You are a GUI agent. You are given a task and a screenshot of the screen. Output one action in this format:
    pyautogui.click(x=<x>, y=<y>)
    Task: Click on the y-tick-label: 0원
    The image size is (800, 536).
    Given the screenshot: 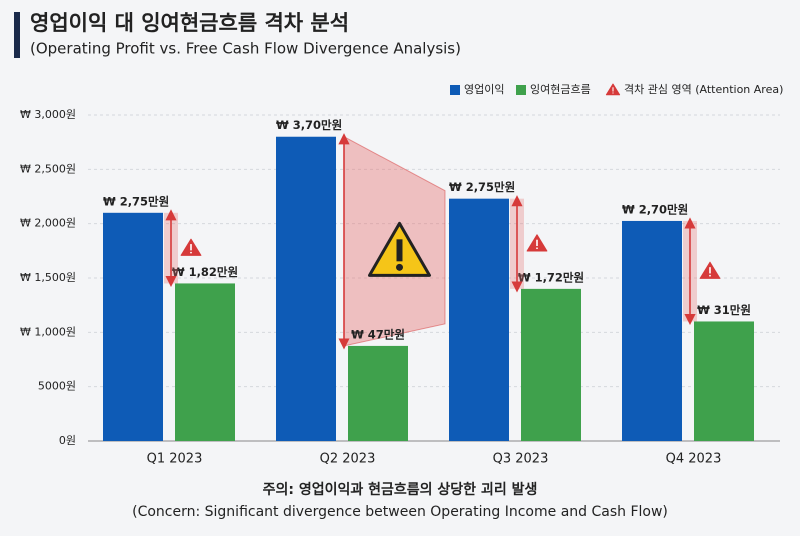 What is the action you would take?
    pyautogui.click(x=67, y=440)
    